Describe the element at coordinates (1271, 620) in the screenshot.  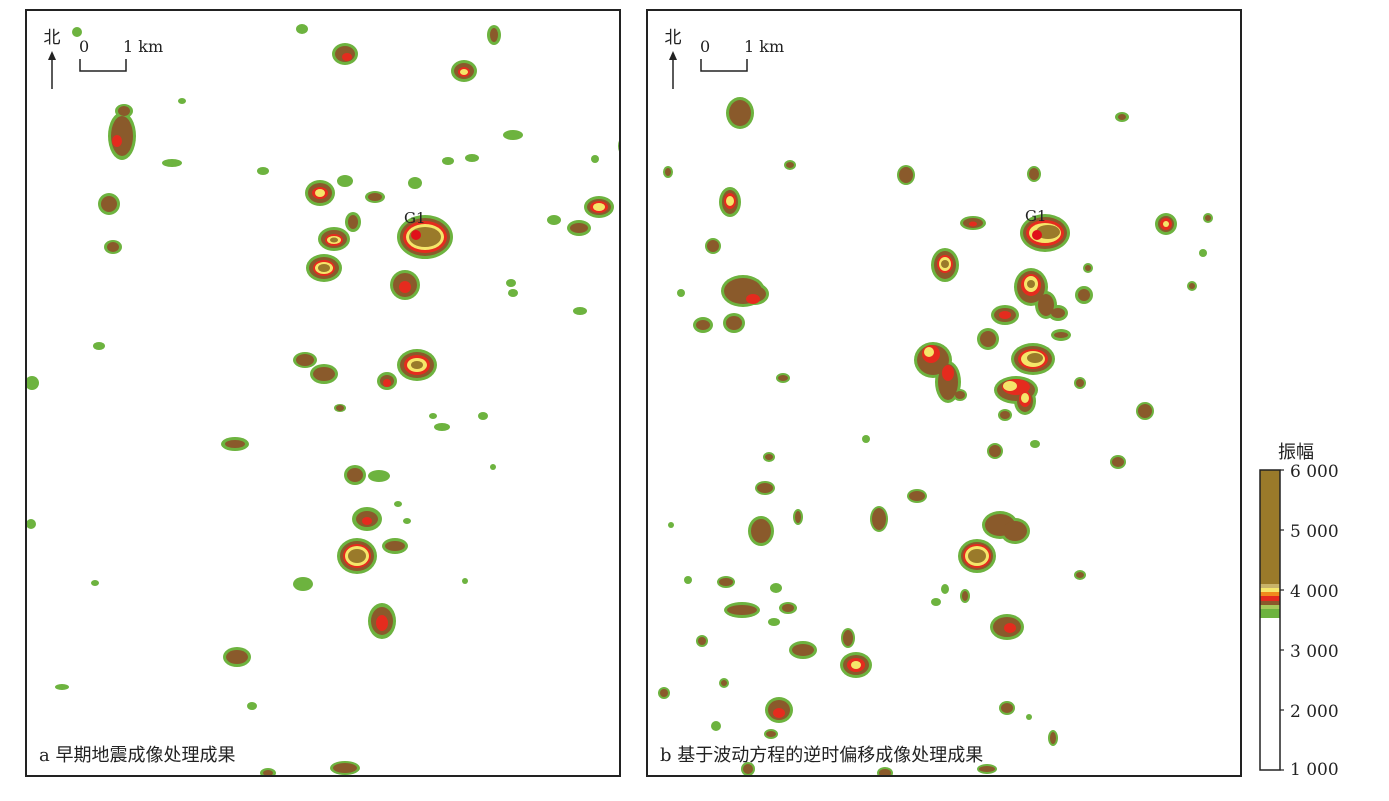
I see `legend-colorbar` at that location.